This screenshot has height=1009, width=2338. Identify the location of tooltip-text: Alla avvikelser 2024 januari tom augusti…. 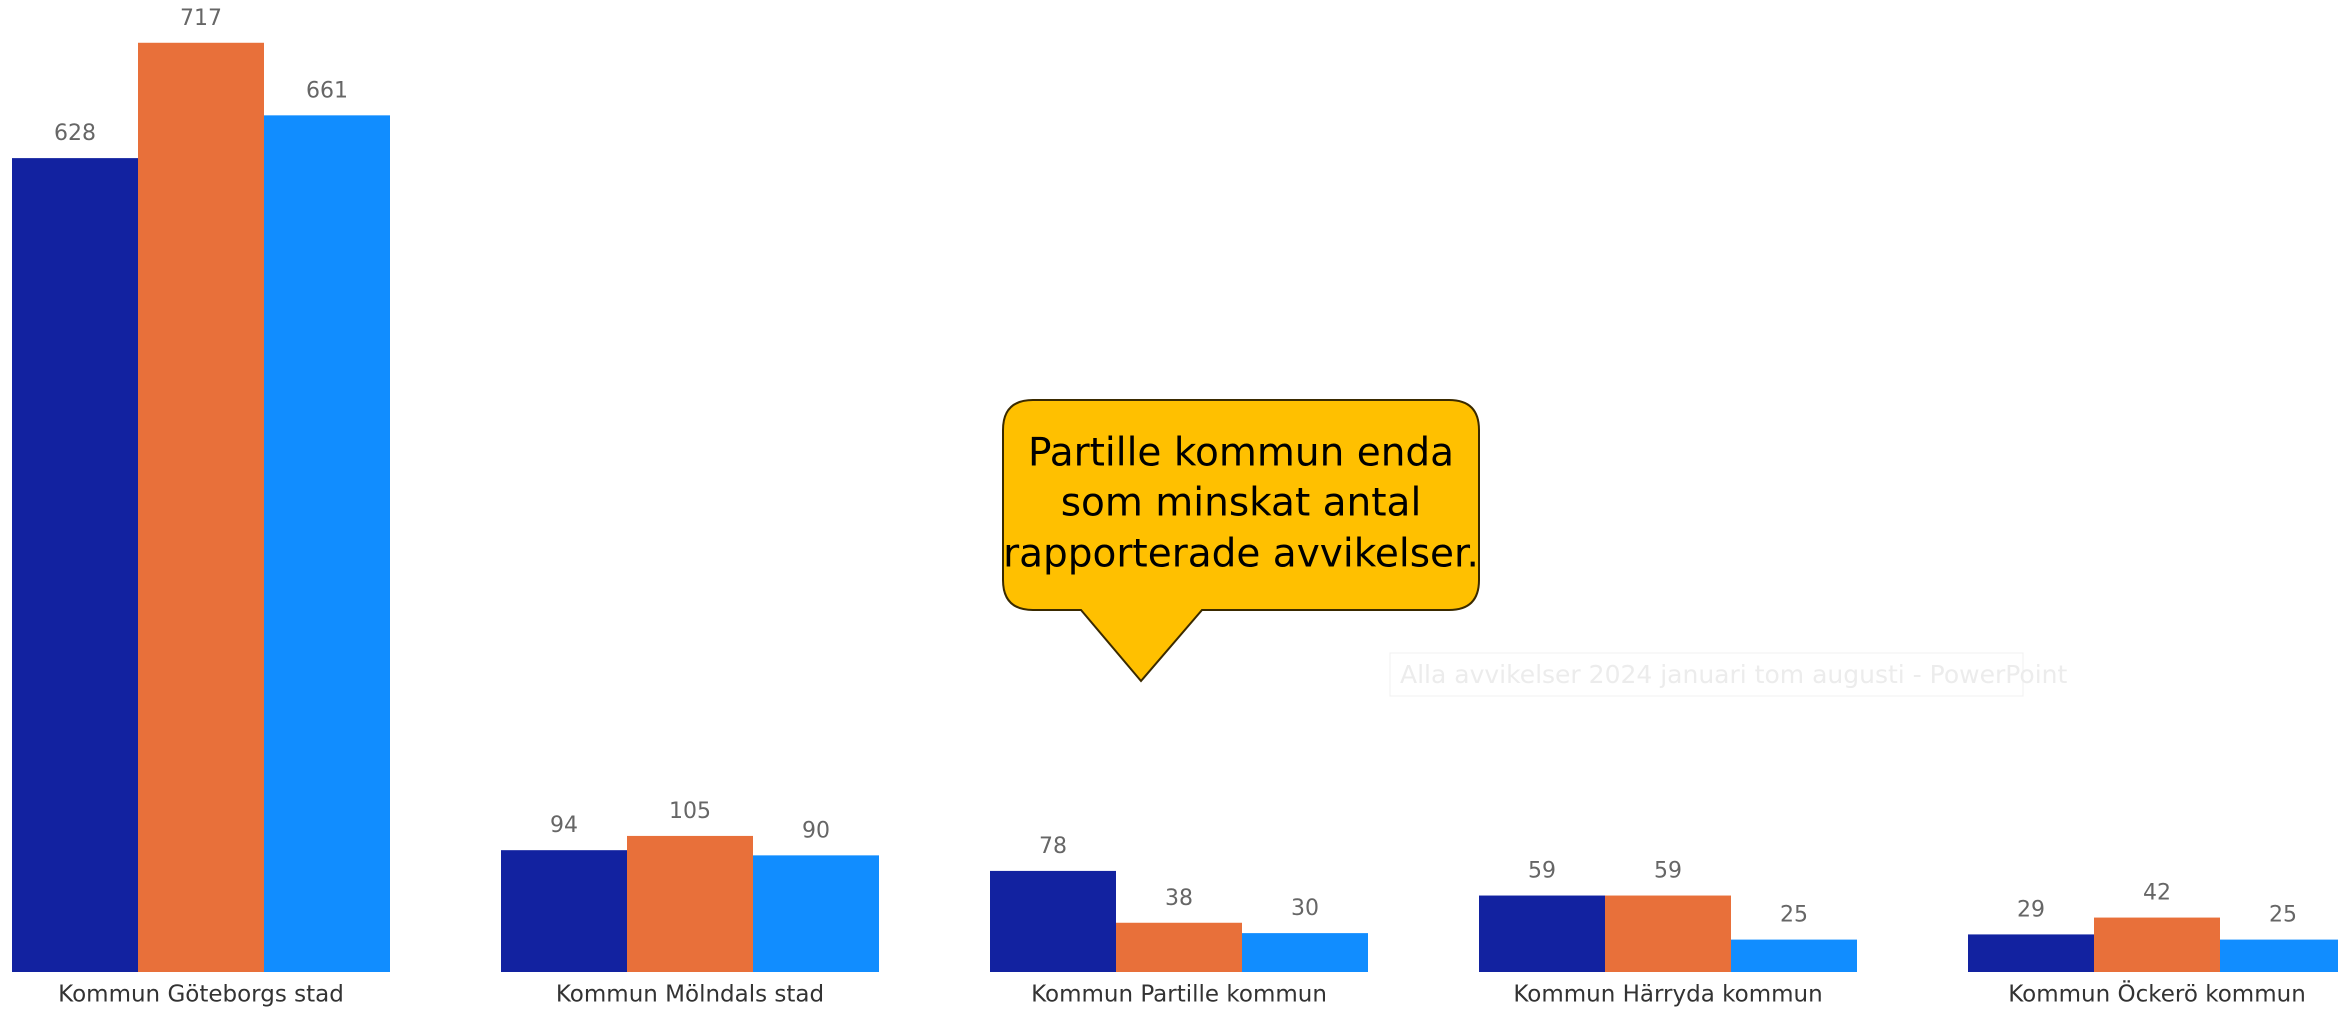
(1733, 674).